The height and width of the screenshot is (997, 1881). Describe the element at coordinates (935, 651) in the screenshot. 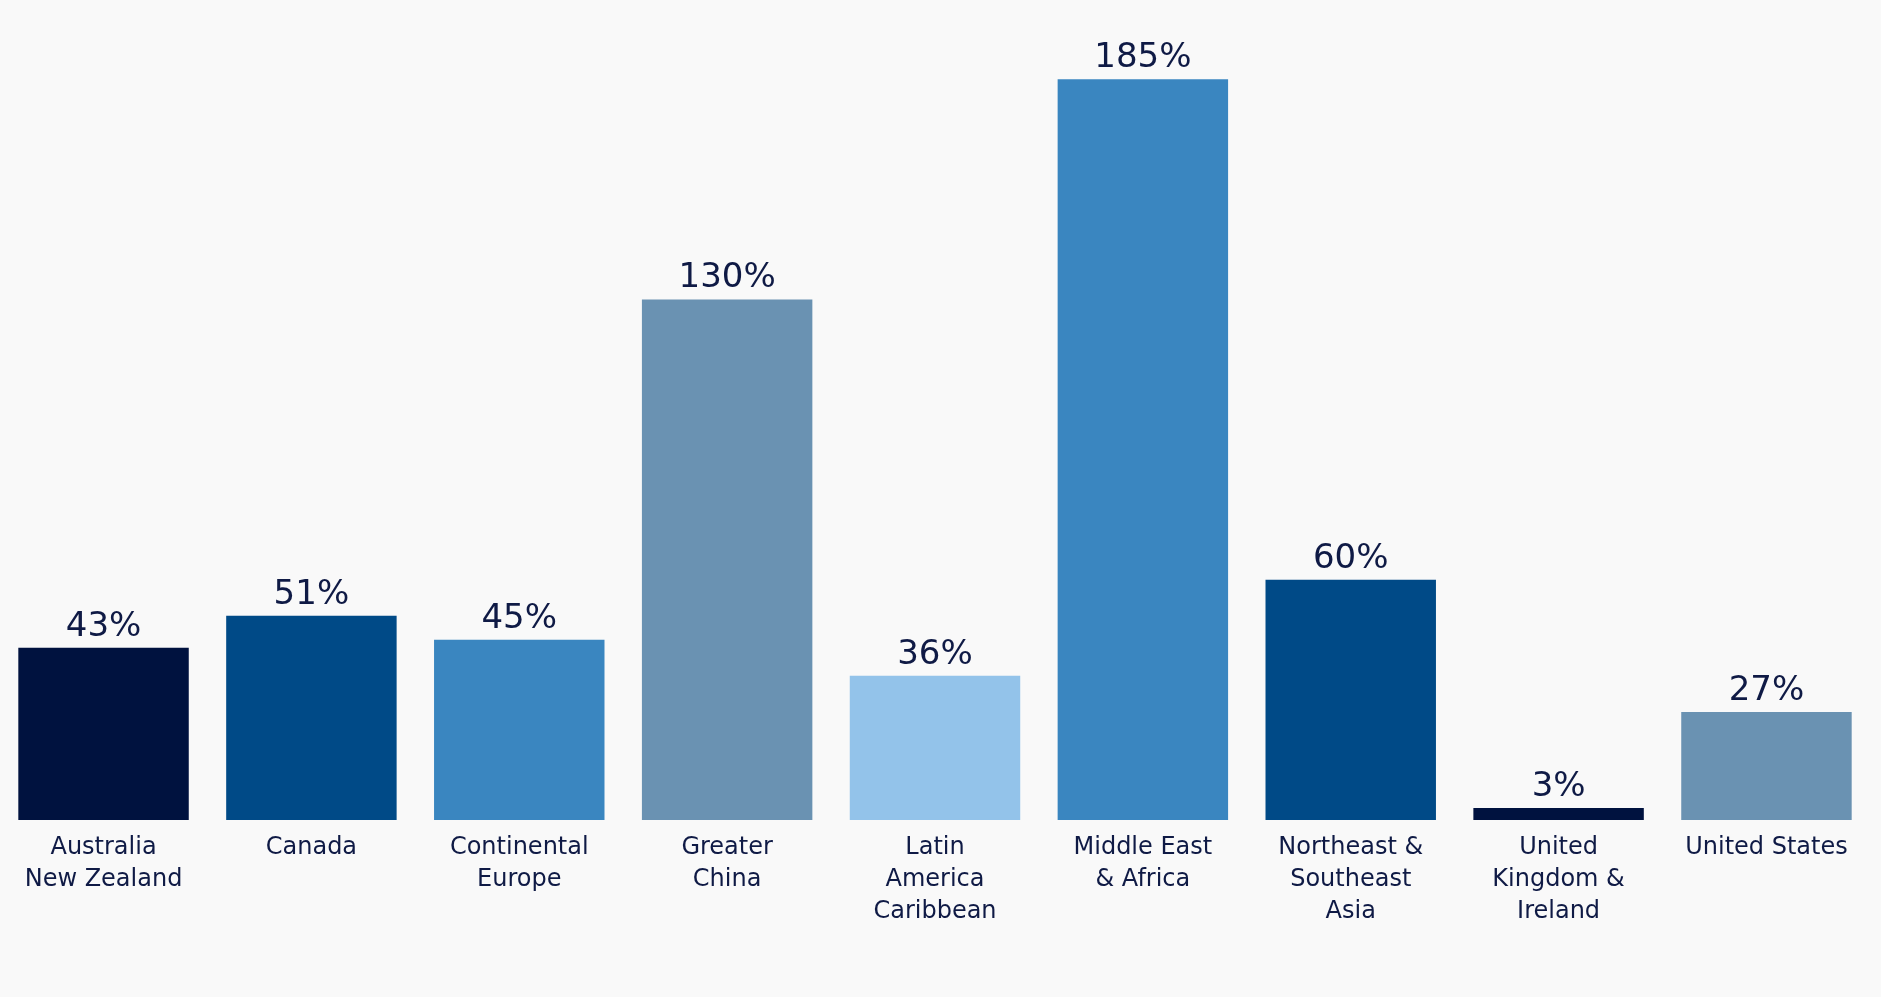

I see `data-label: 36%` at that location.